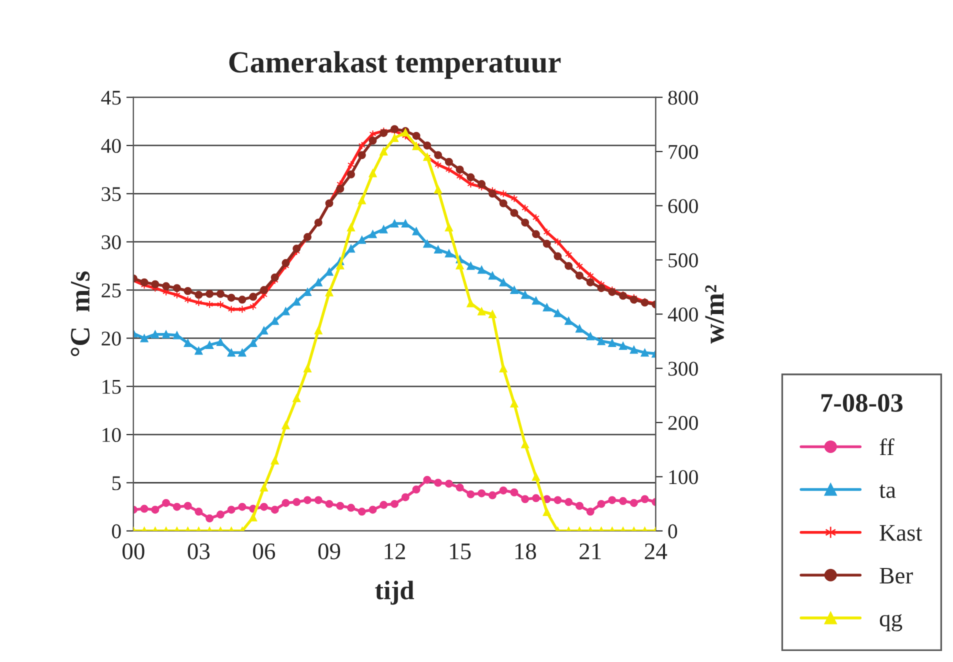 The height and width of the screenshot is (662, 953). What do you see at coordinates (683, 314) in the screenshot?
I see `y2-tick-label: 400` at bounding box center [683, 314].